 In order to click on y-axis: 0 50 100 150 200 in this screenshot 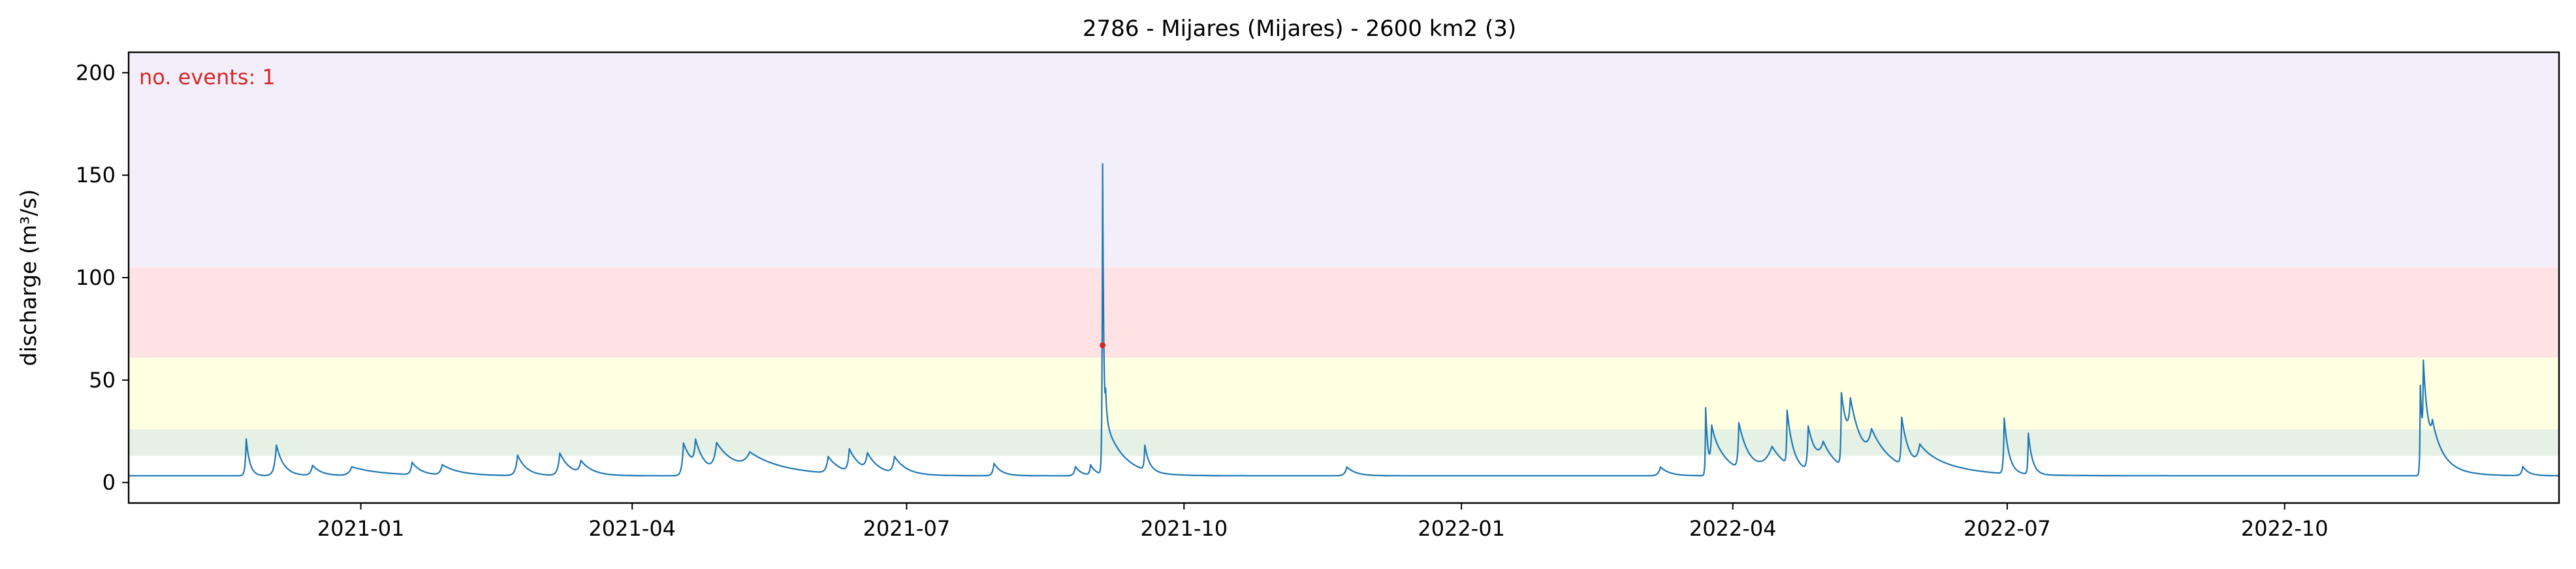, I will do `click(103, 277)`.